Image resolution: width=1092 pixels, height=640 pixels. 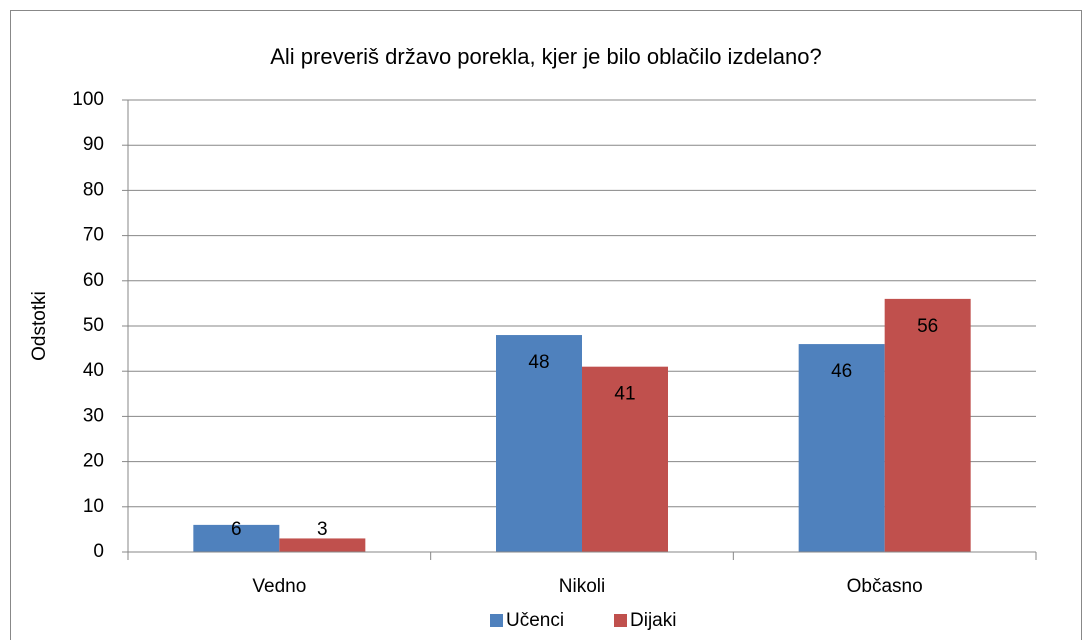 I want to click on data-label: 41, so click(x=624, y=394).